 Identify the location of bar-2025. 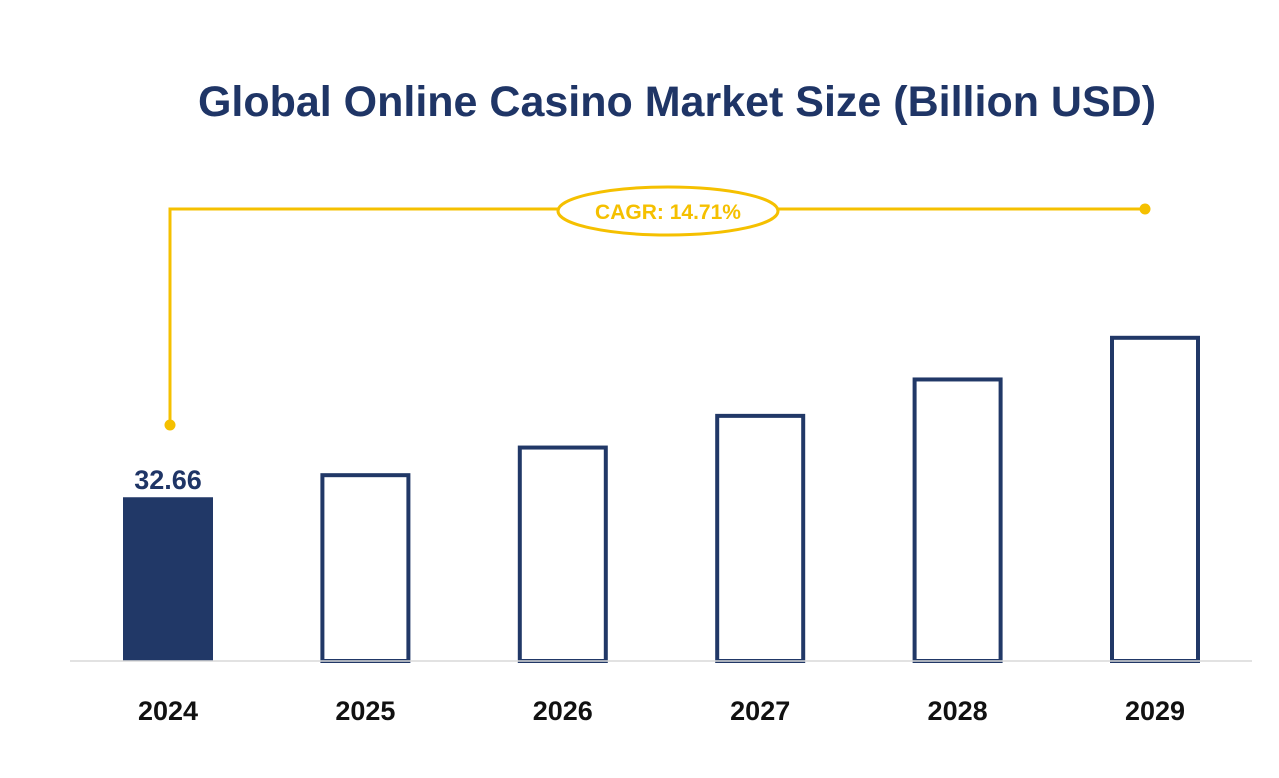
(365, 568).